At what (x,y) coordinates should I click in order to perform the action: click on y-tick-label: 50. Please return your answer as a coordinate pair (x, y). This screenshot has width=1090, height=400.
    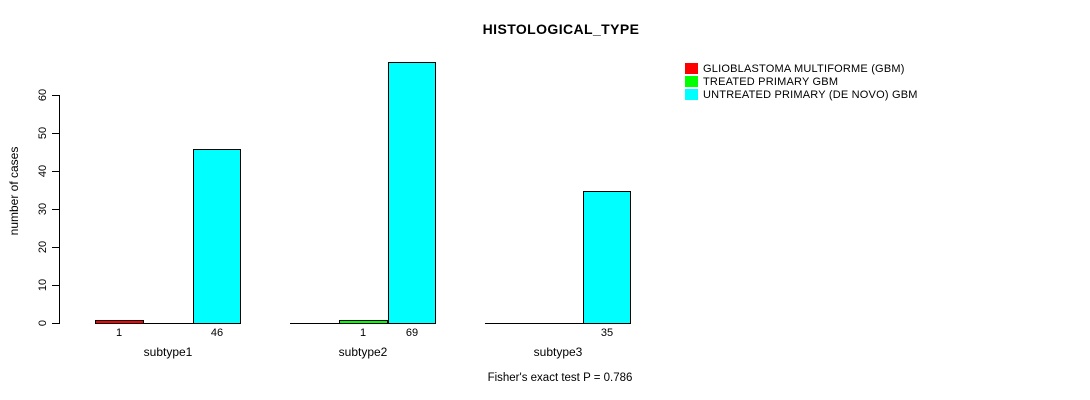
    Looking at the image, I should click on (43, 133).